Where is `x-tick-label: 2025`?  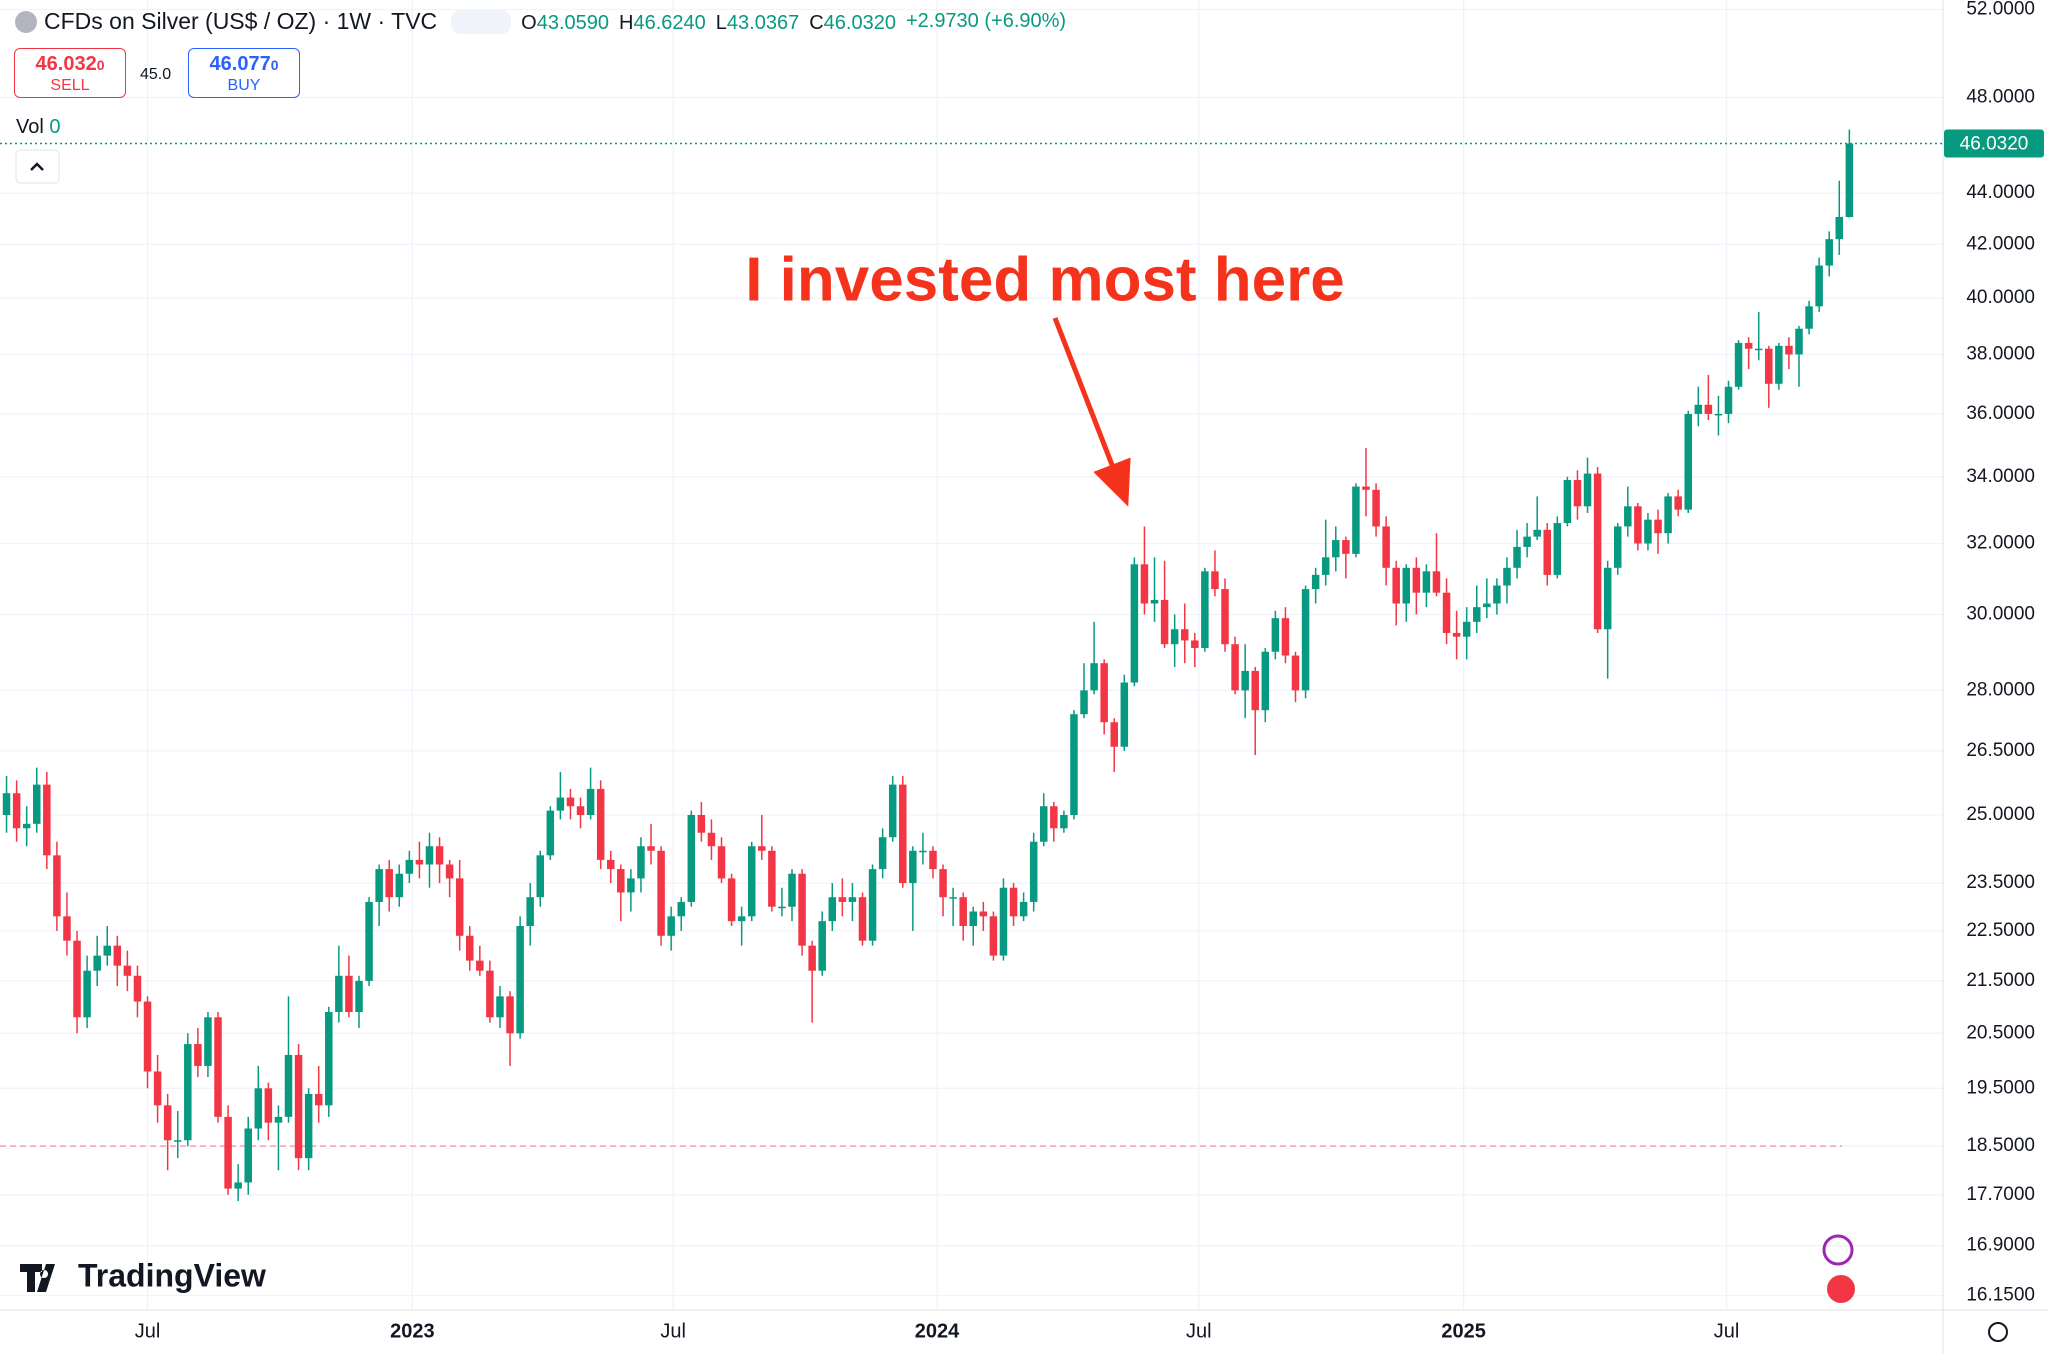
x-tick-label: 2025 is located at coordinates (1463, 1331).